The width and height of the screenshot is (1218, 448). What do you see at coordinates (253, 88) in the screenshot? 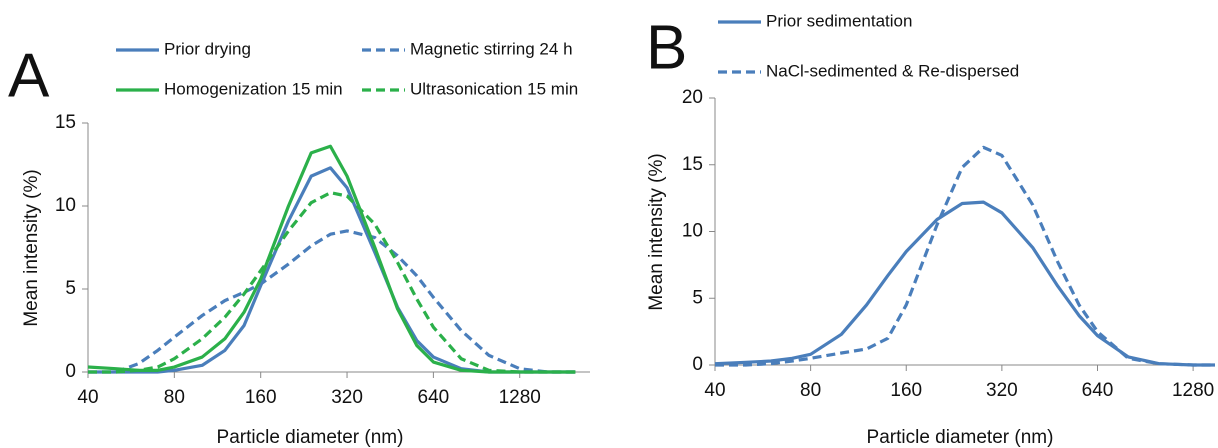
I see `legend-label: Homogenization 15 min` at bounding box center [253, 88].